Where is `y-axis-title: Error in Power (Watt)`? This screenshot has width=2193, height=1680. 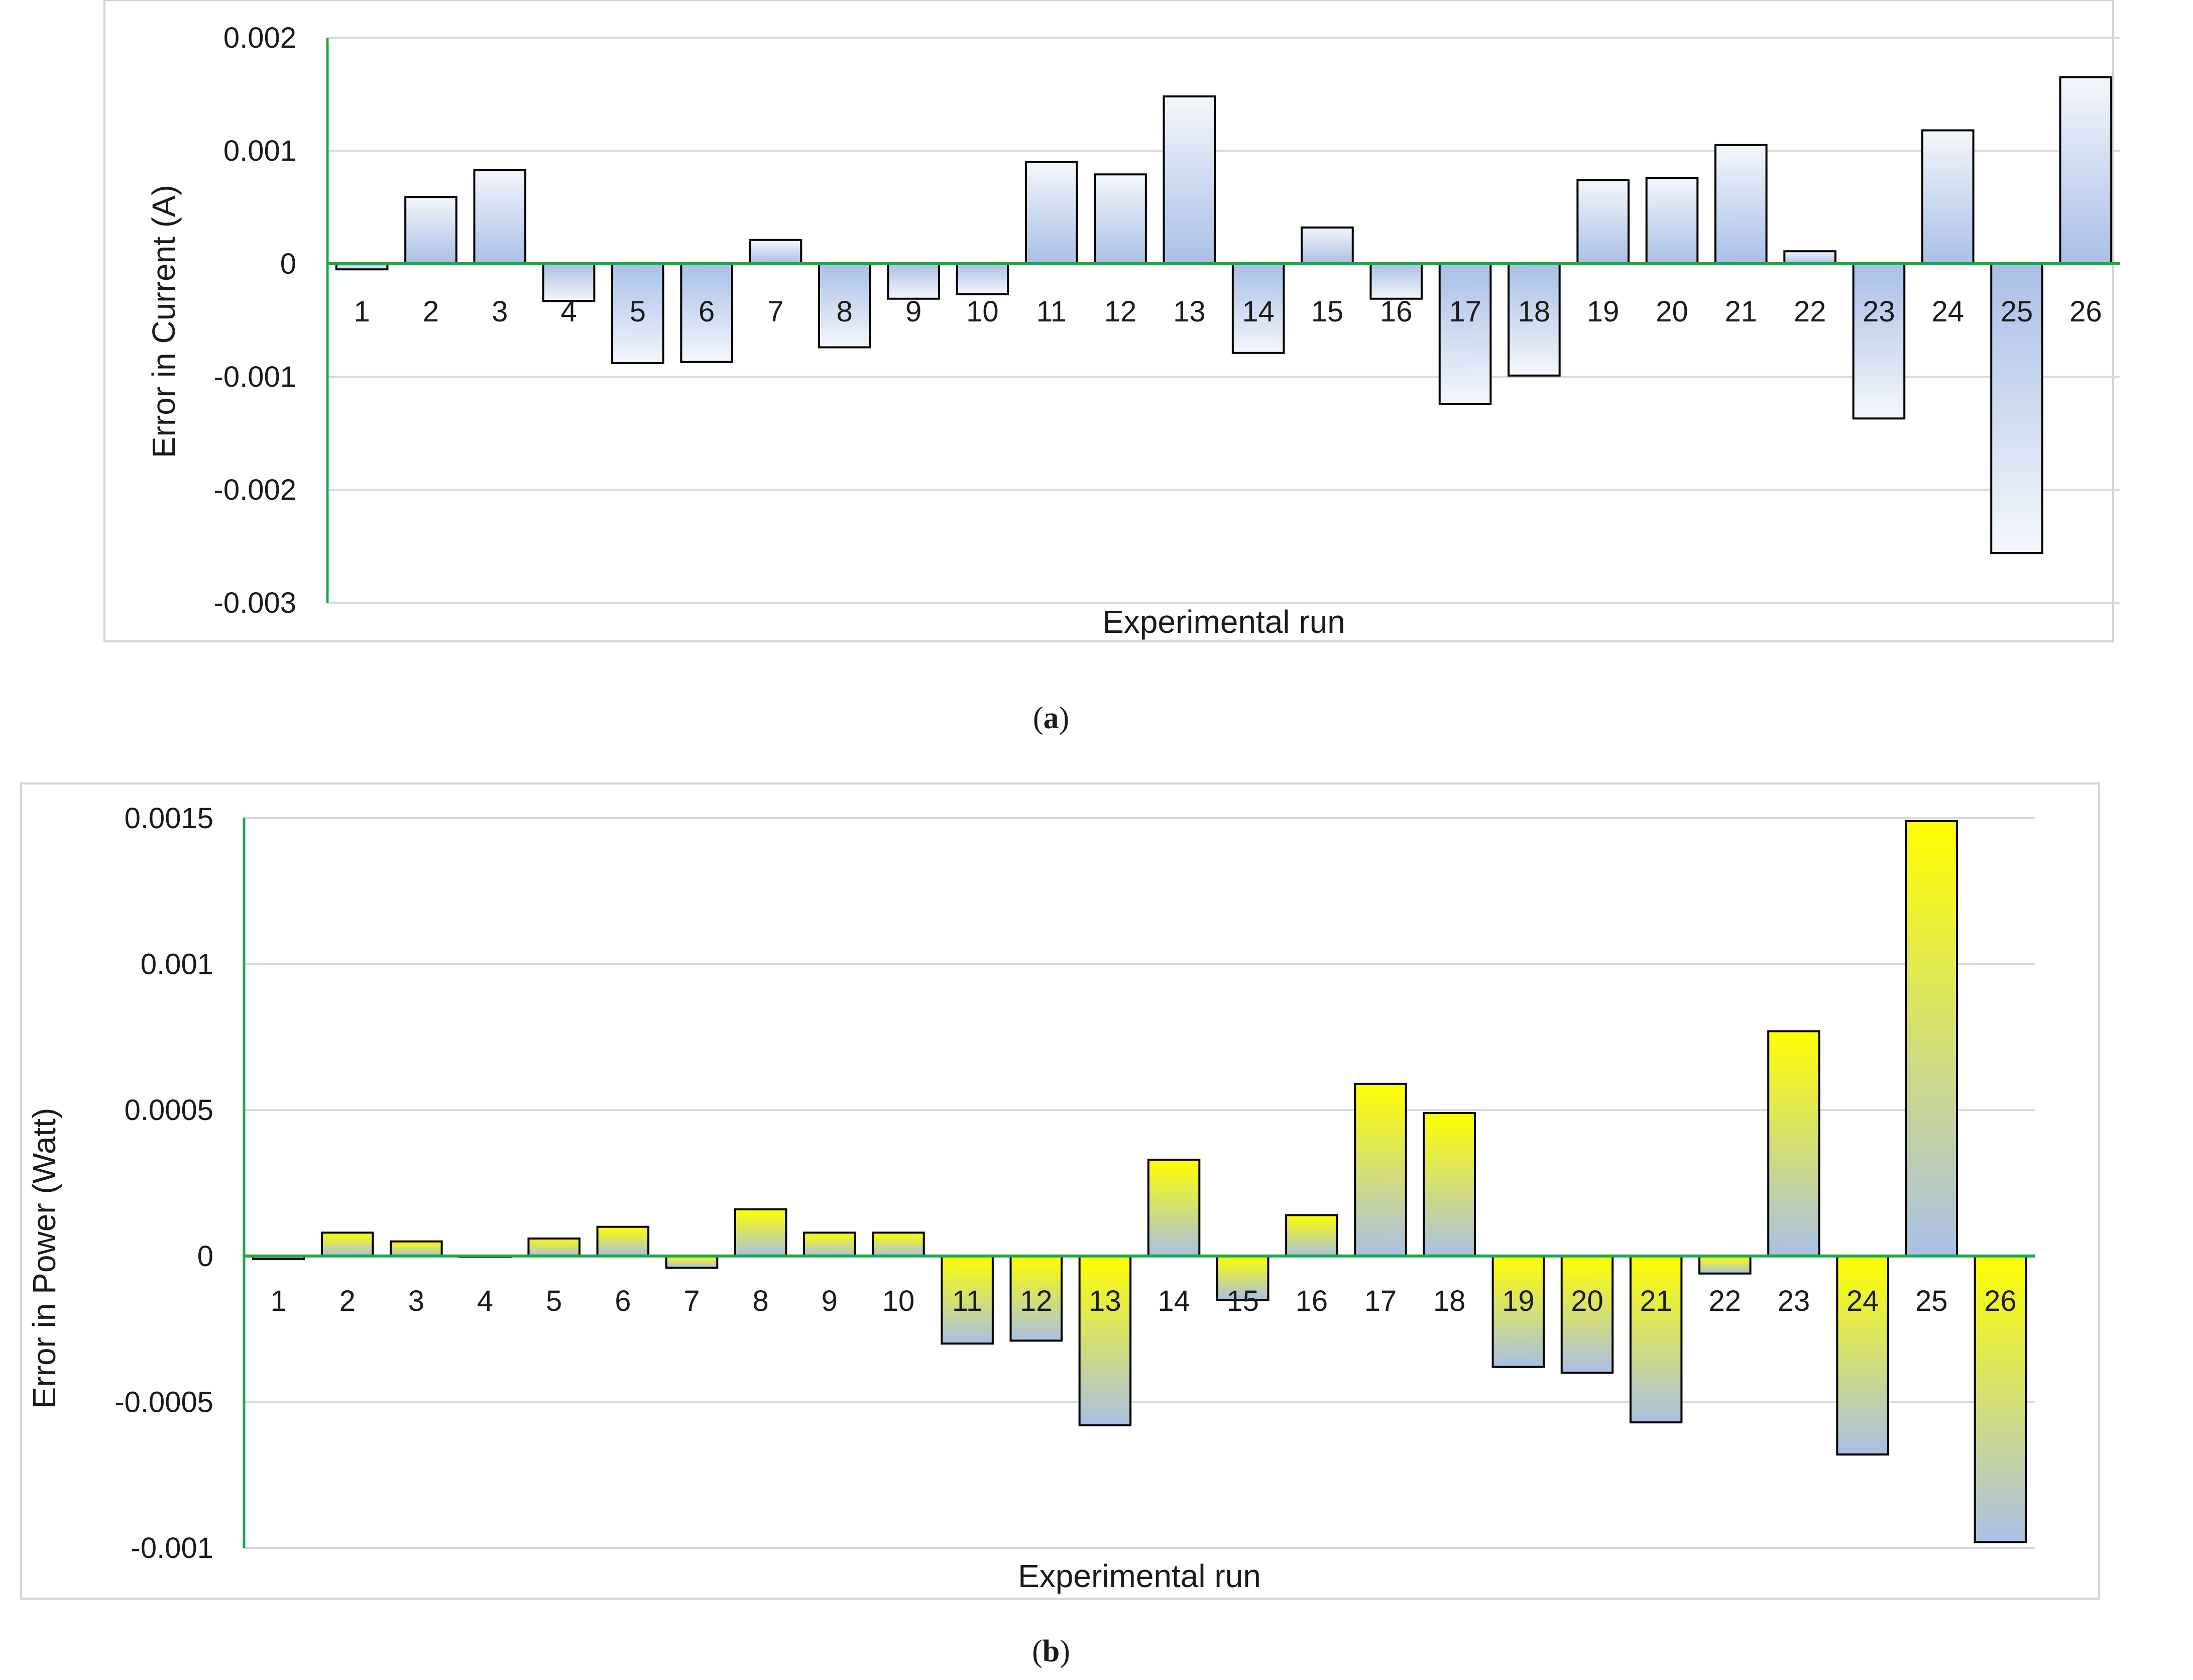 y-axis-title: Error in Power (Watt) is located at coordinates (44, 1259).